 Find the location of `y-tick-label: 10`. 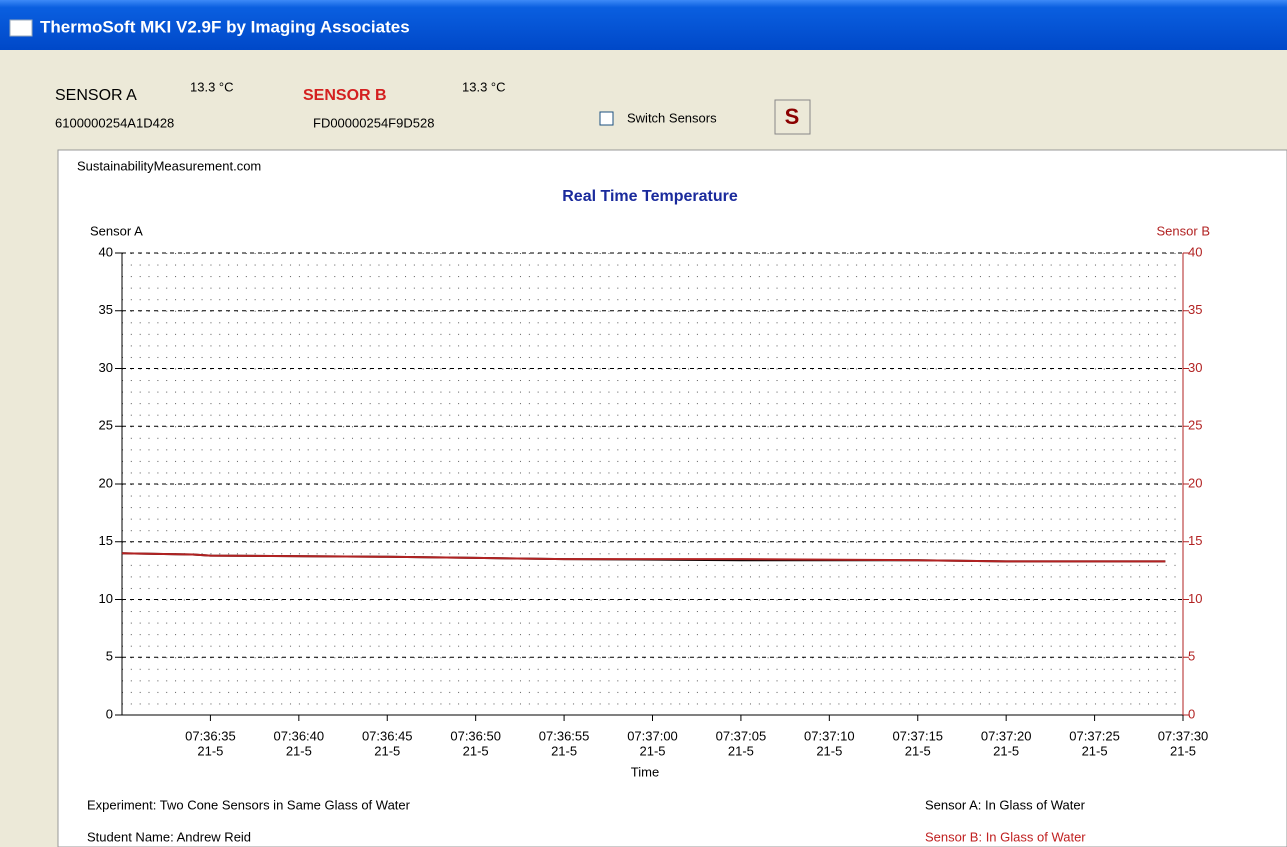

y-tick-label: 10 is located at coordinates (106, 598).